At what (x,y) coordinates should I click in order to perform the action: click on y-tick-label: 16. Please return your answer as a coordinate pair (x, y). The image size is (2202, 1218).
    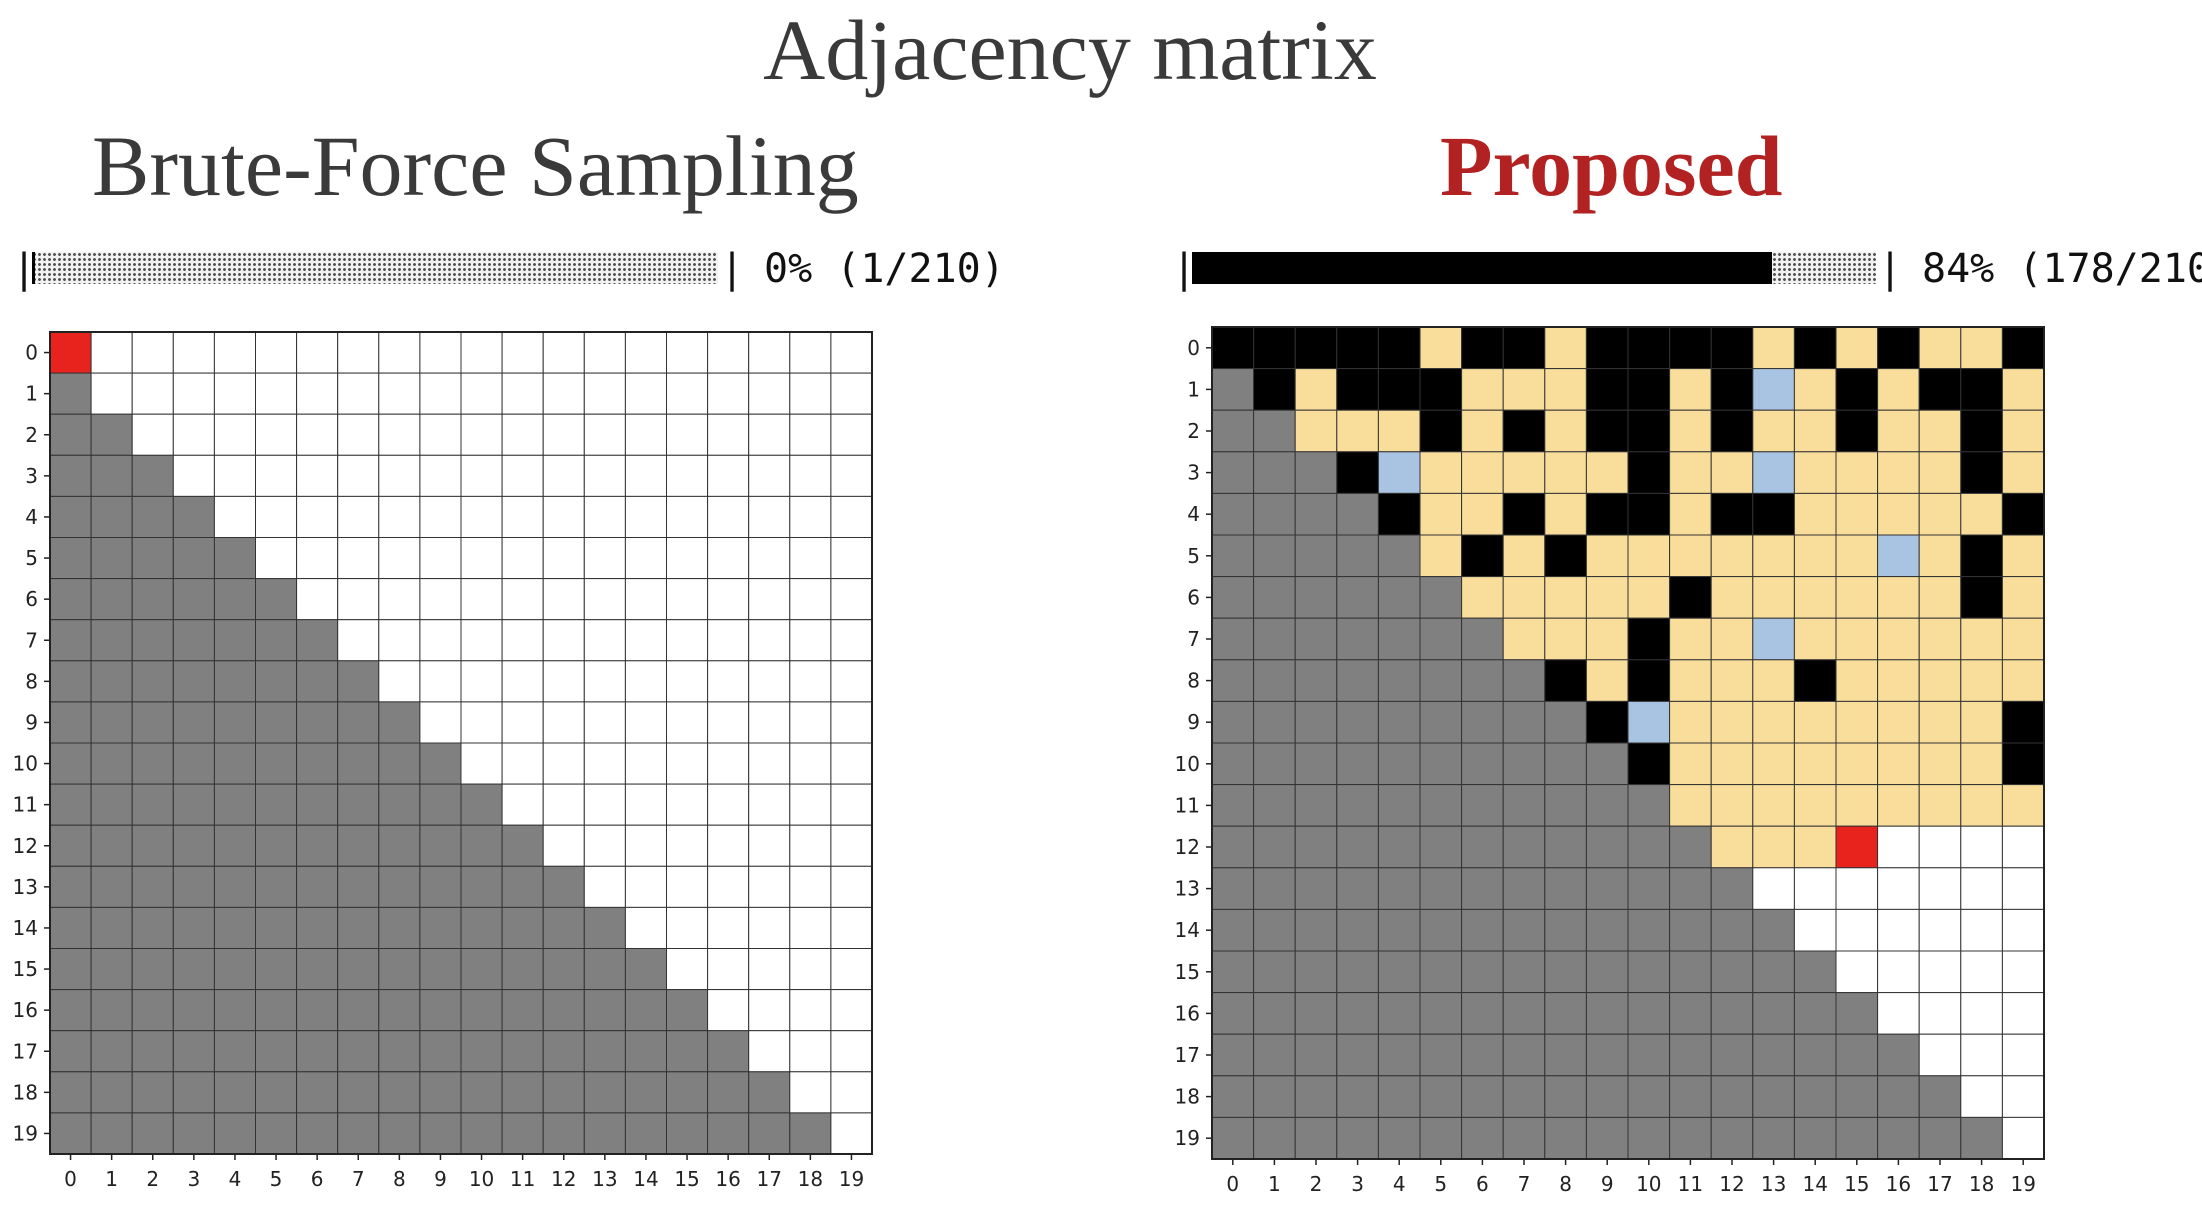
    Looking at the image, I should click on (25, 1010).